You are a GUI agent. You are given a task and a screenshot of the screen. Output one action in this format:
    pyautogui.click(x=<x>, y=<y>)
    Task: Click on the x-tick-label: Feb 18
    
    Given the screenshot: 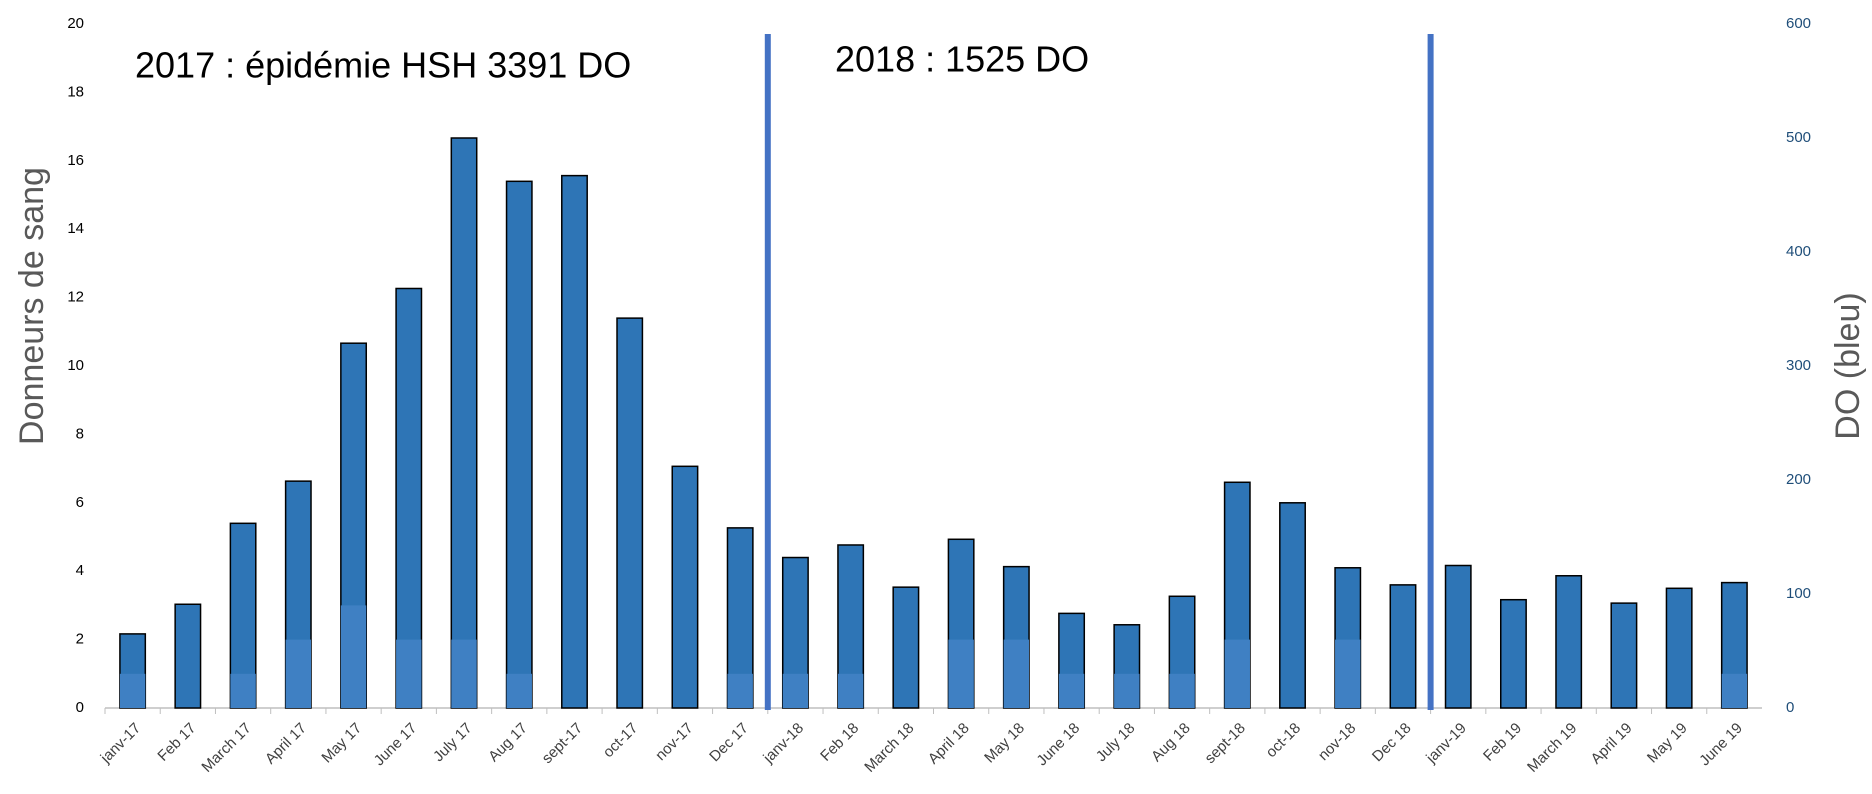 What is the action you would take?
    pyautogui.click(x=839, y=742)
    